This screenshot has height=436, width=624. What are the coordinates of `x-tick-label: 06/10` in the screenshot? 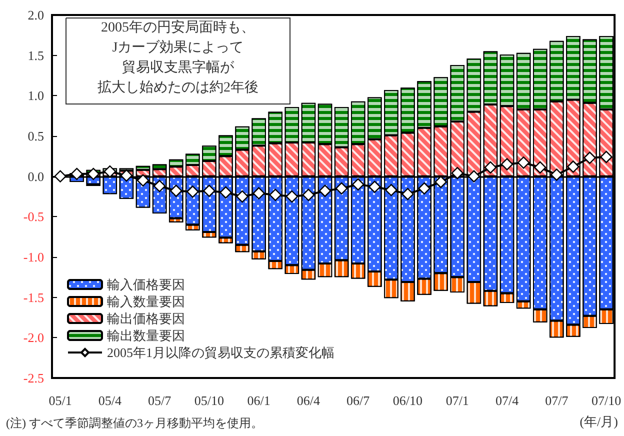 It's located at (407, 400).